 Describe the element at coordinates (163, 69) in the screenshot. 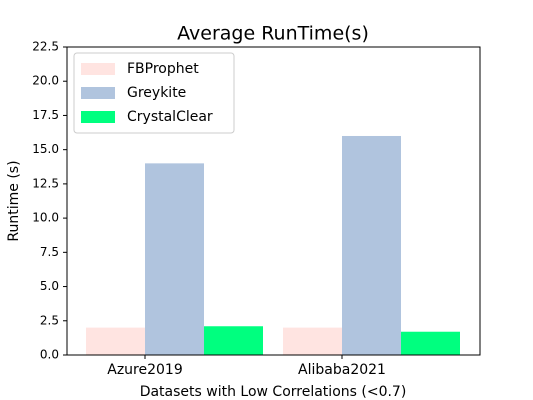

I see `legend-label: FBProphet` at that location.